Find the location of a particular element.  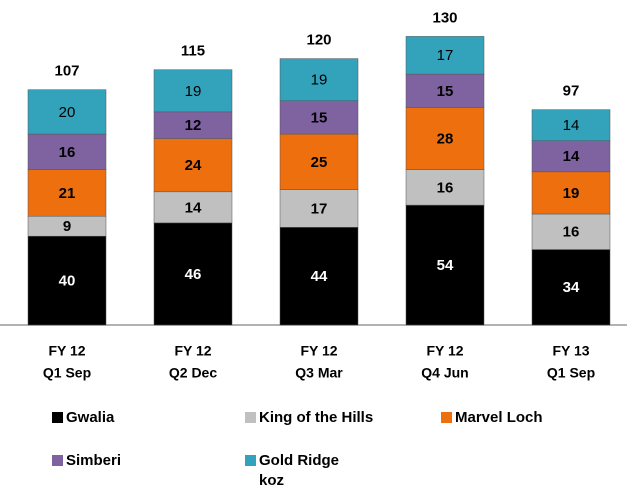

total-label: 107 is located at coordinates (66, 71).